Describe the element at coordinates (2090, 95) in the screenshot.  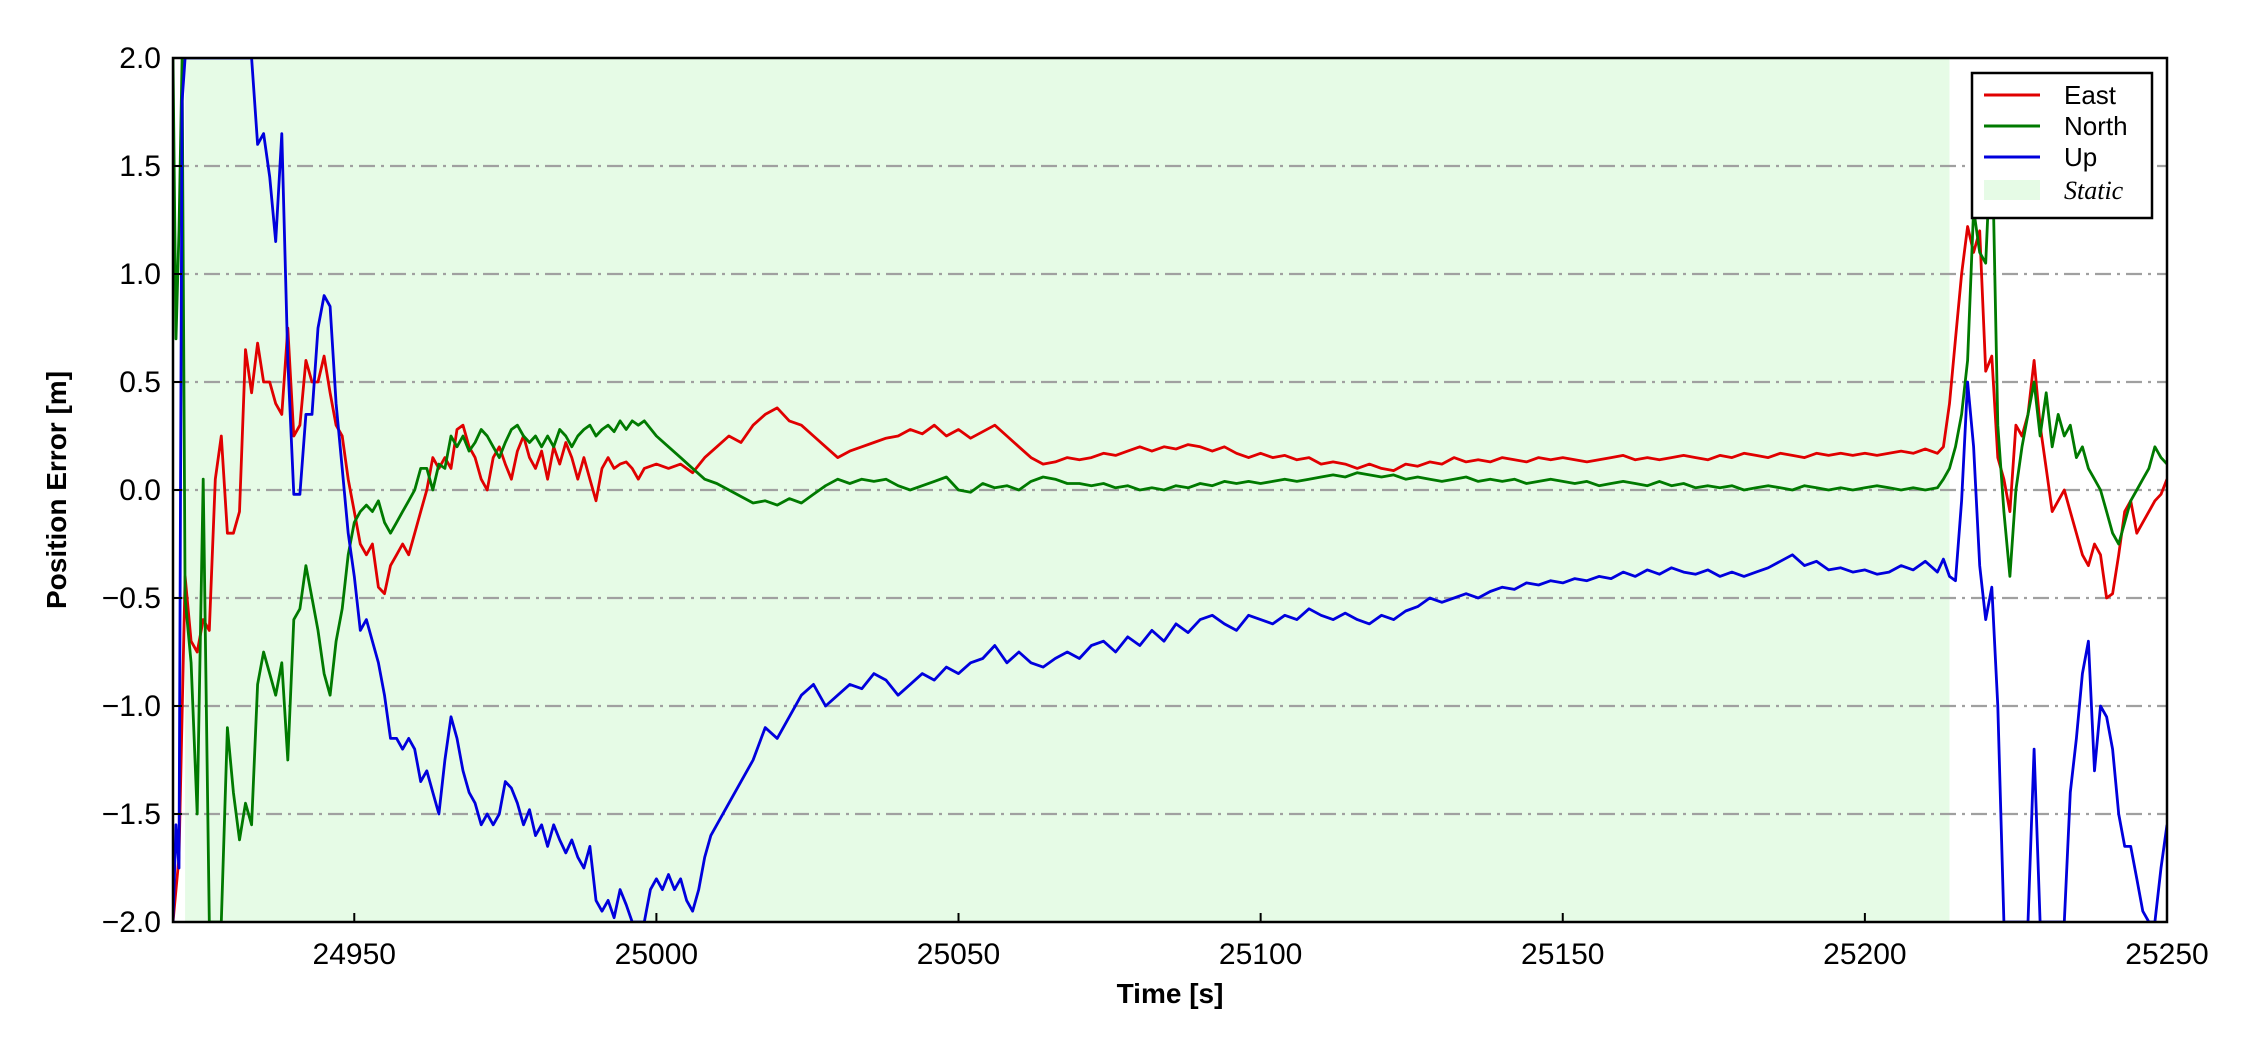
I see `legend-label-east: East` at that location.